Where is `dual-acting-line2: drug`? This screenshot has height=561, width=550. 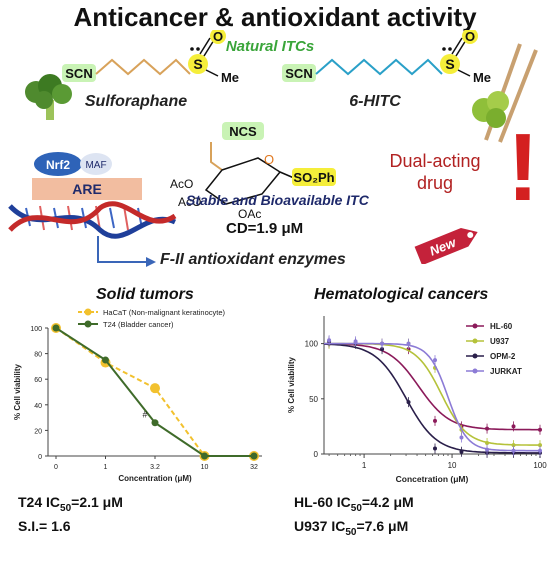 dual-acting-line2: drug is located at coordinates (435, 183).